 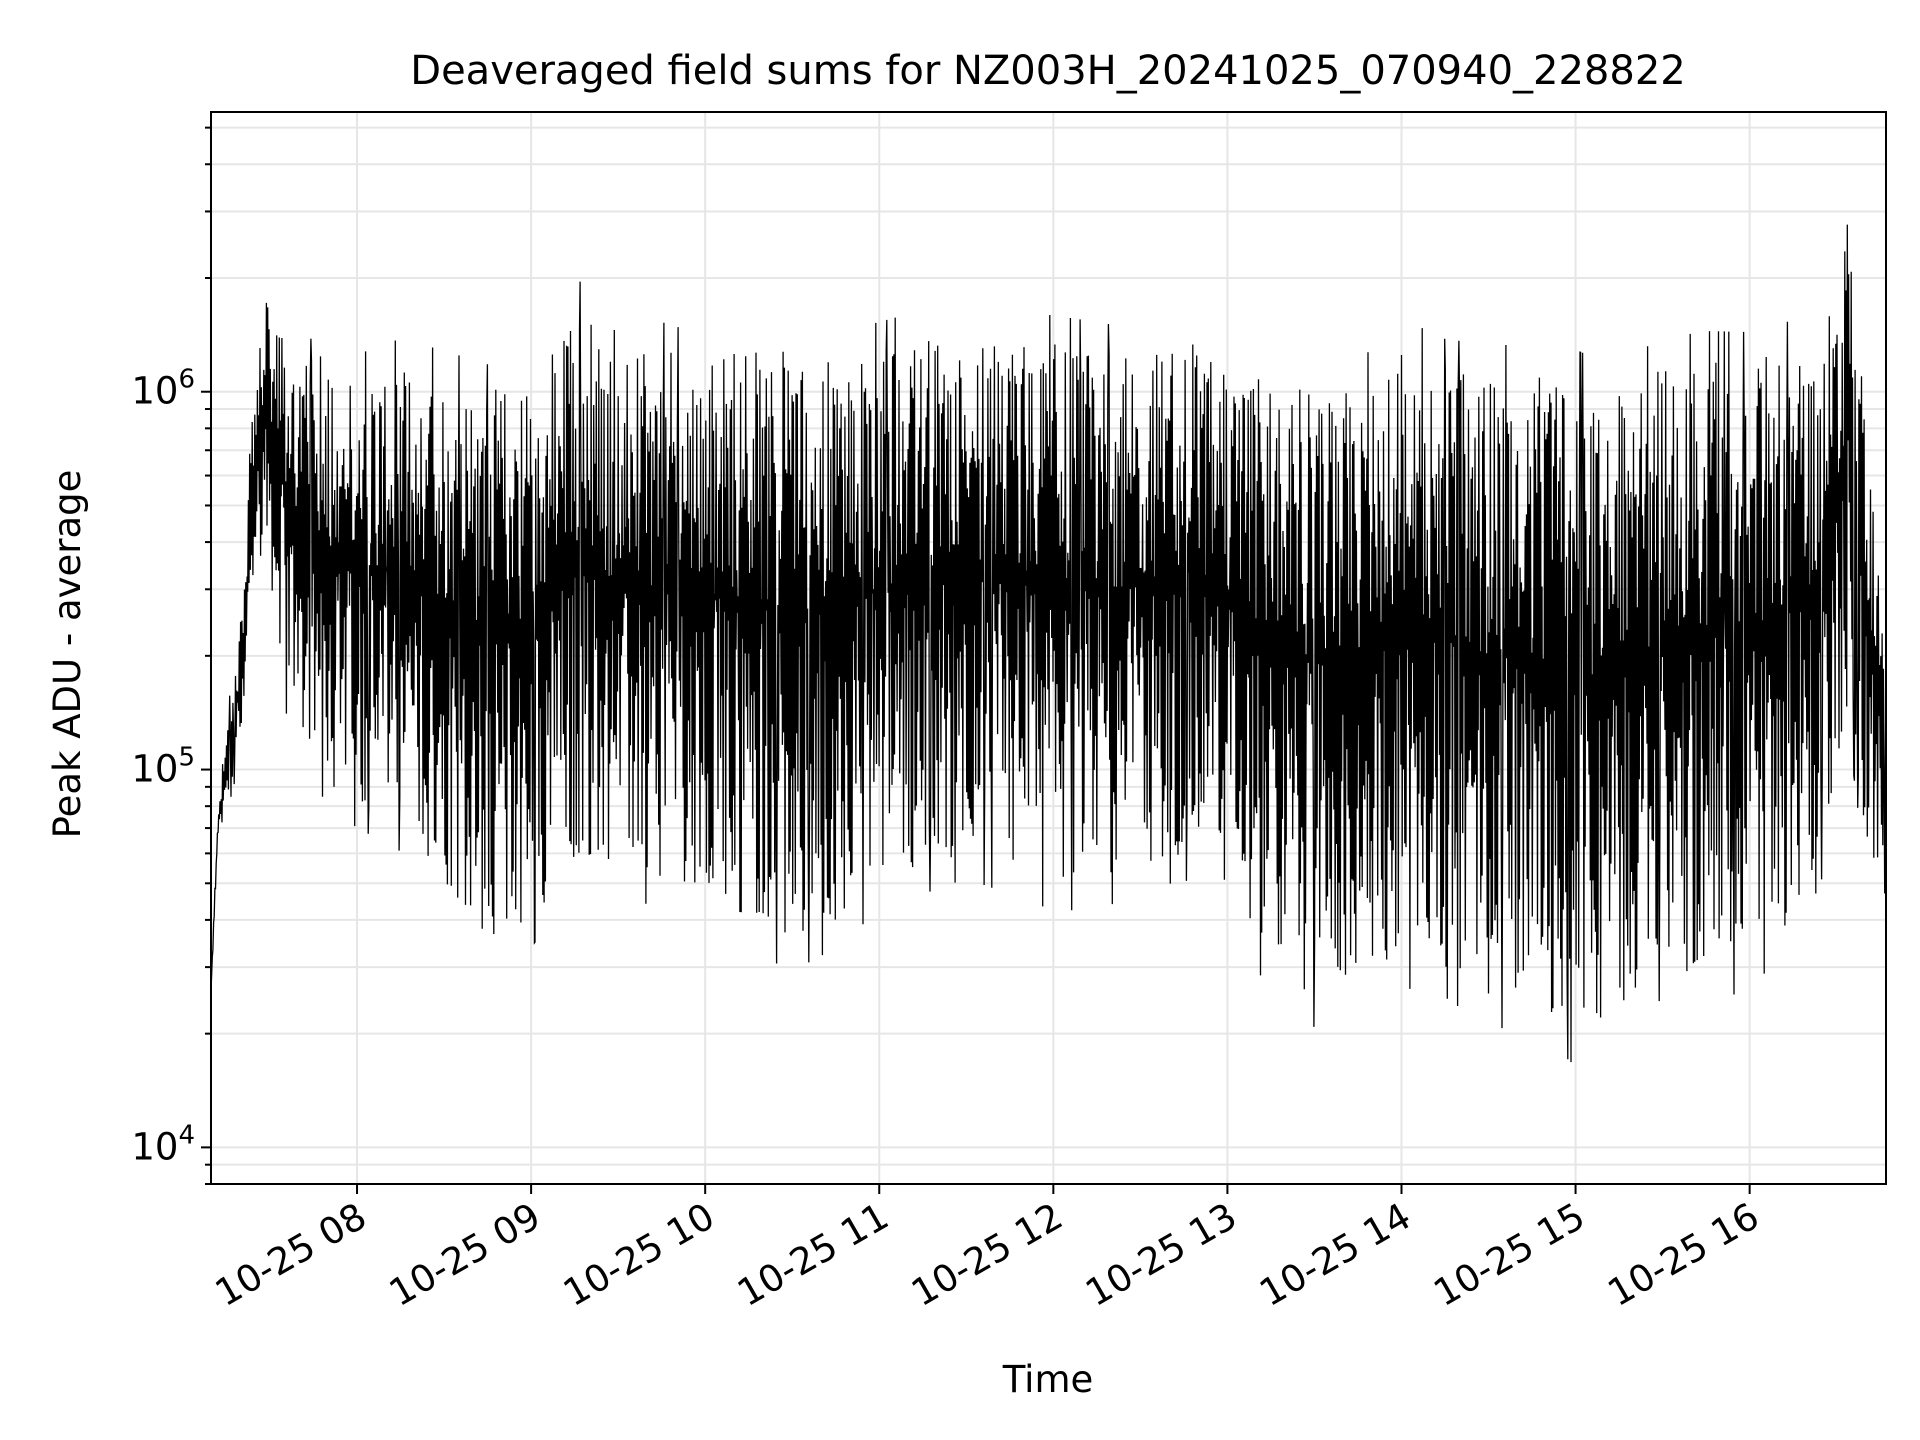 I want to click on x-tick-label: 10-25 08, so click(x=291, y=1255).